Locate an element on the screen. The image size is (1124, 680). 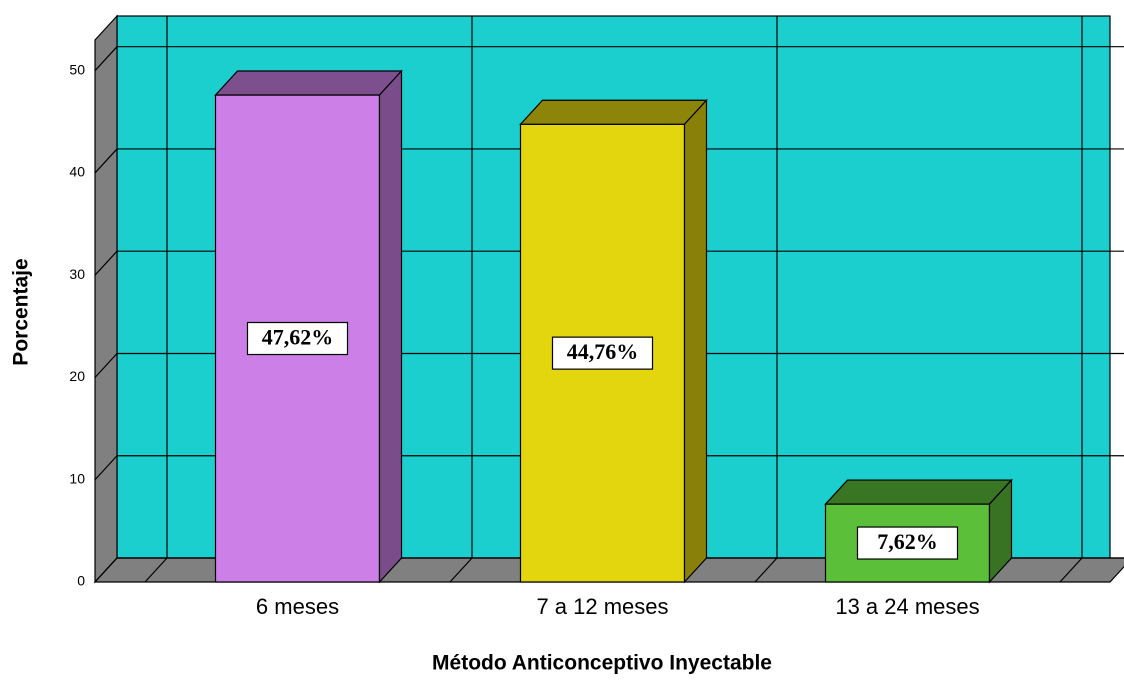
value-label: 7,62% is located at coordinates (907, 541).